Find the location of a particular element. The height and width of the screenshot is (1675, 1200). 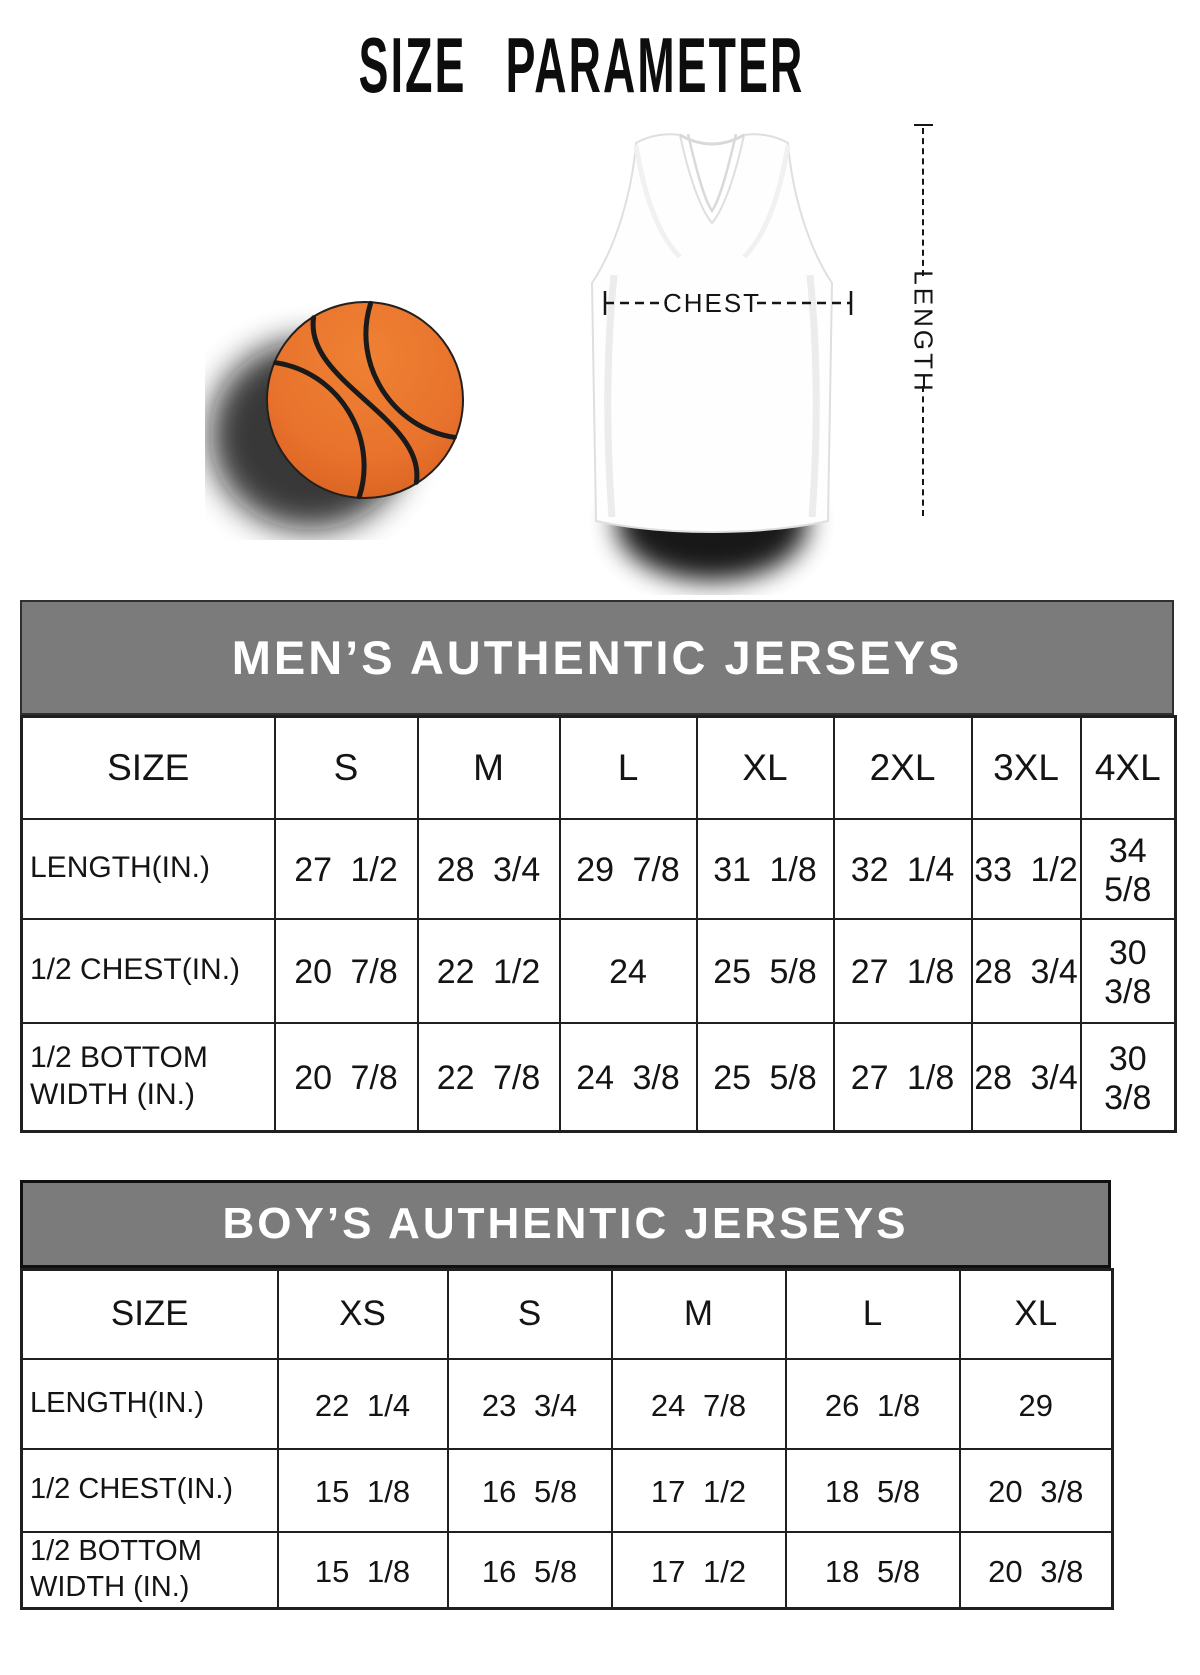

boys-size-col-xs: XS is located at coordinates (362, 1314).